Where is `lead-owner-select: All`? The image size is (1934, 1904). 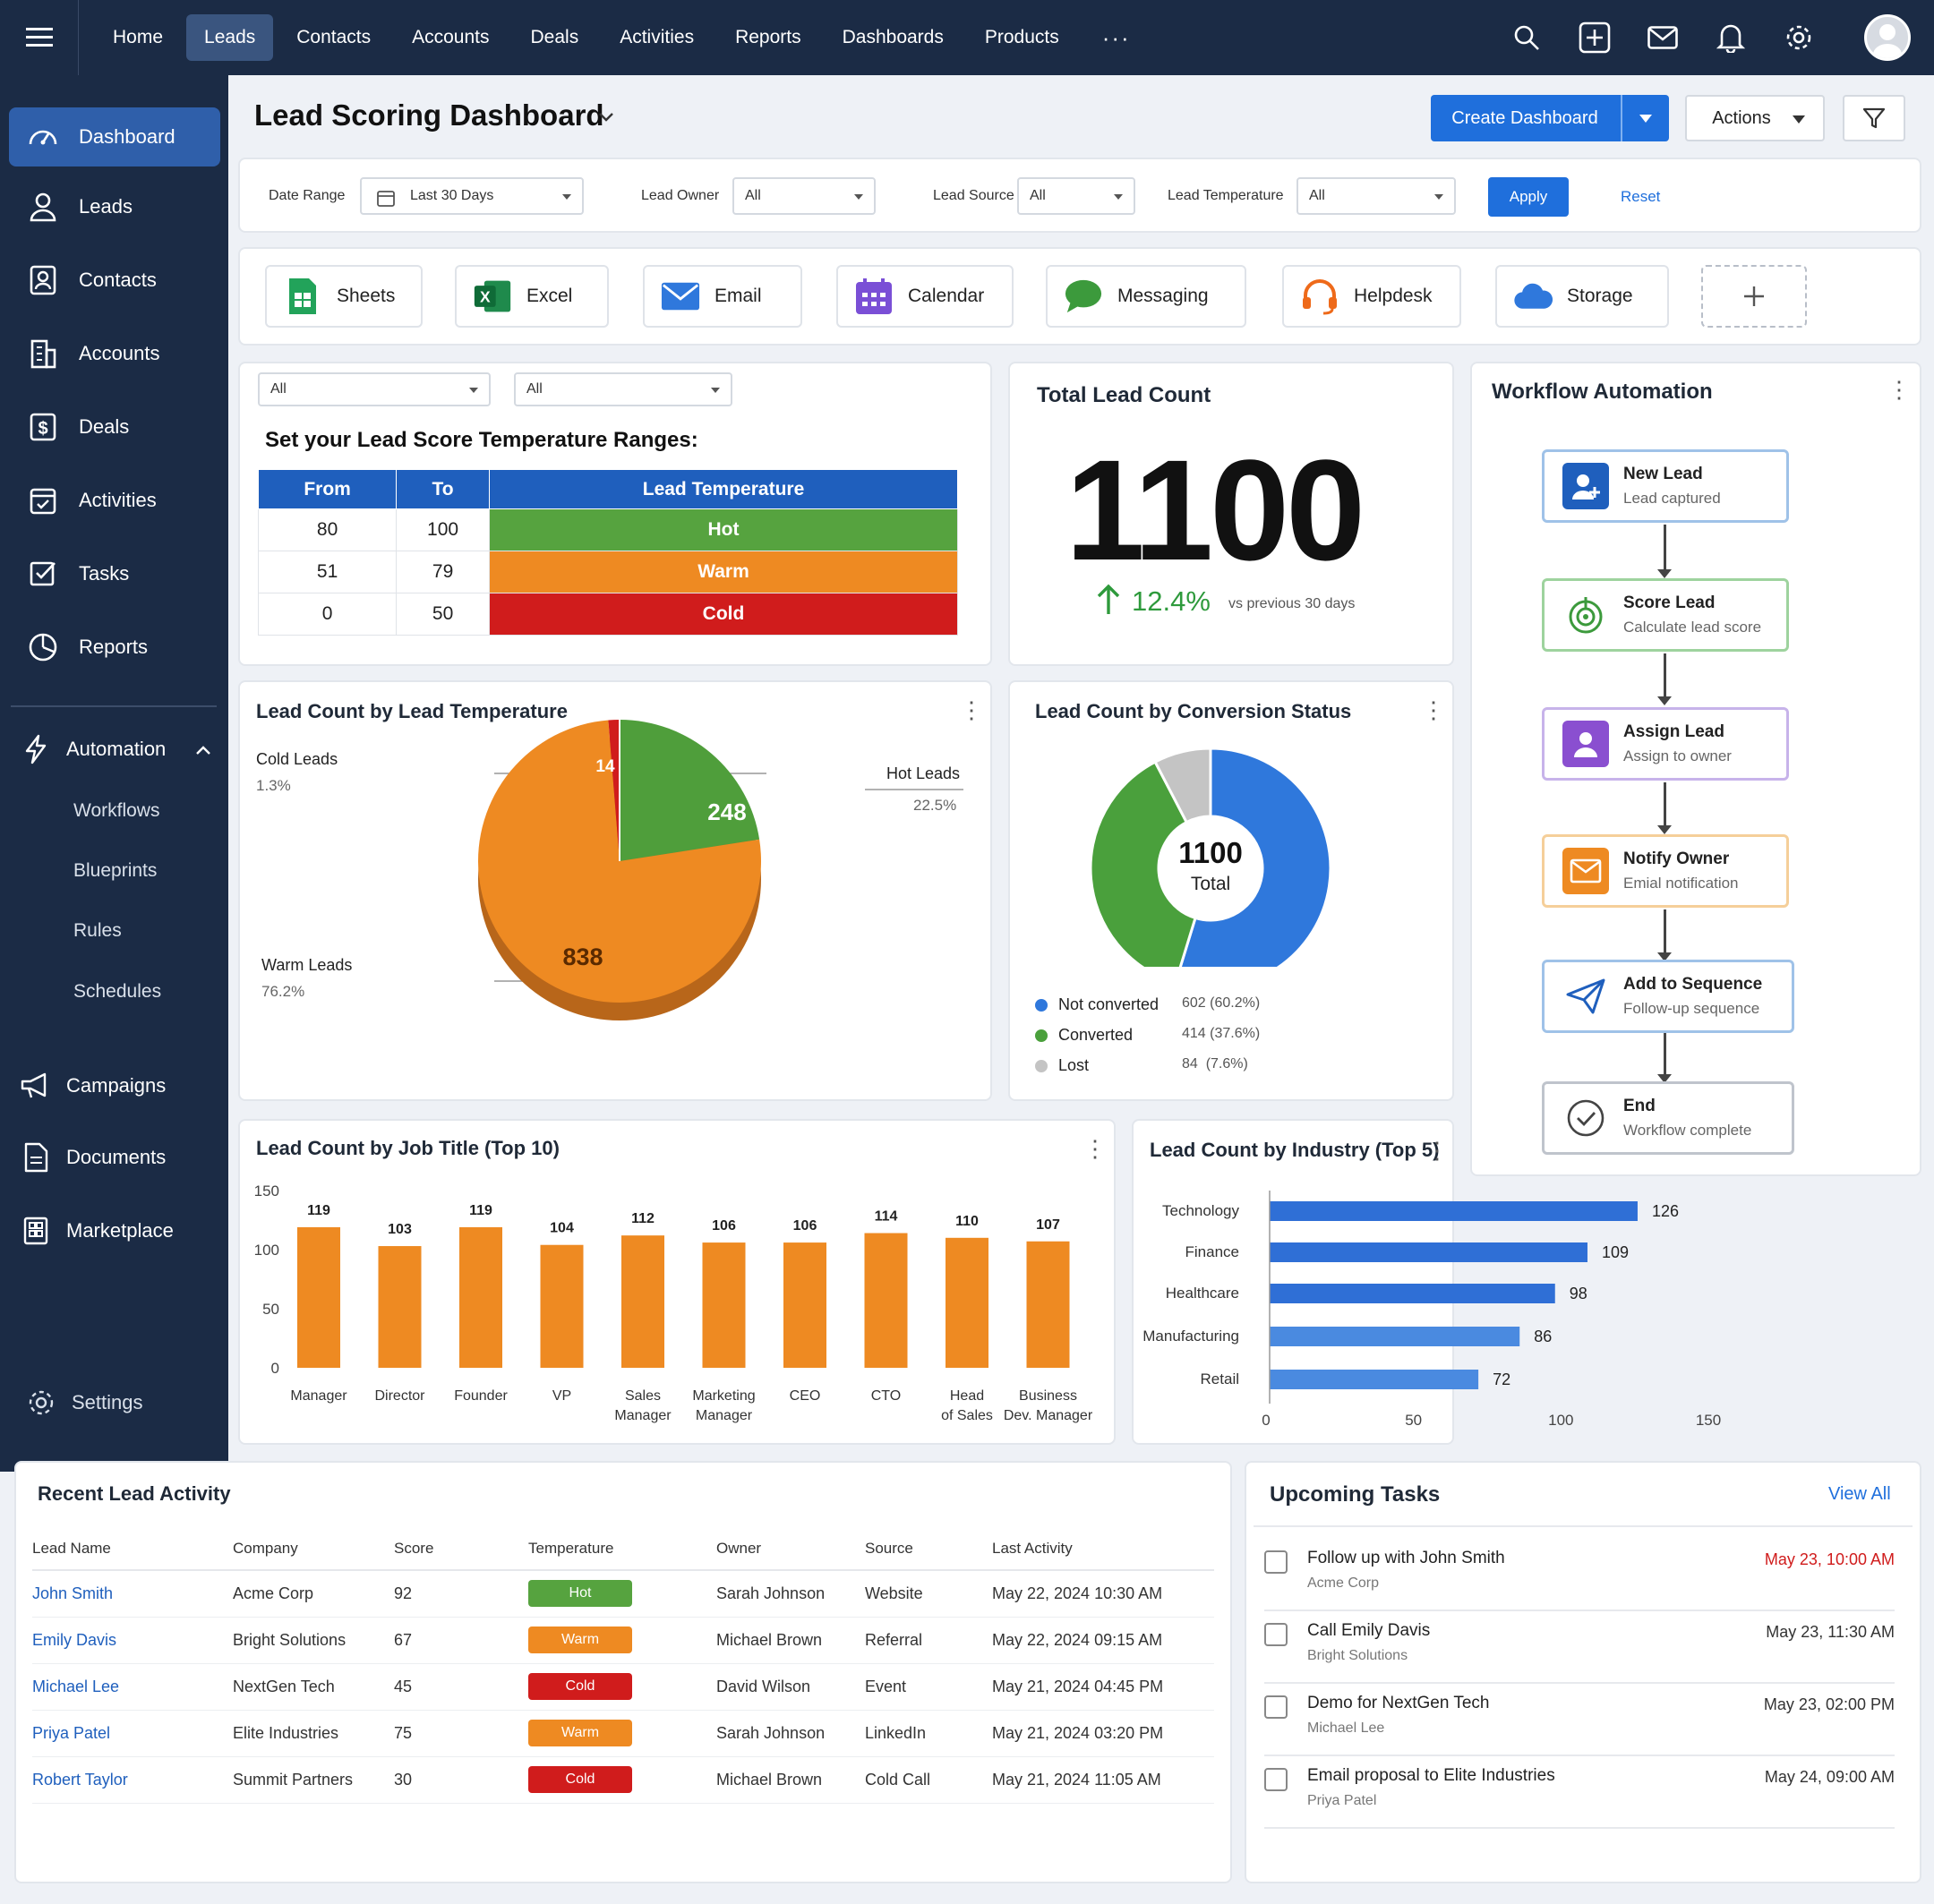
lead-owner-select: All is located at coordinates (804, 196).